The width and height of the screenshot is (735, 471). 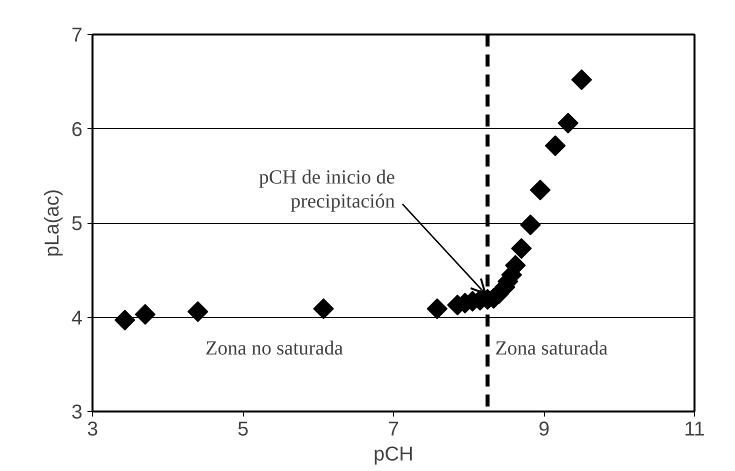 I want to click on annotation: Zona saturada, so click(x=551, y=349).